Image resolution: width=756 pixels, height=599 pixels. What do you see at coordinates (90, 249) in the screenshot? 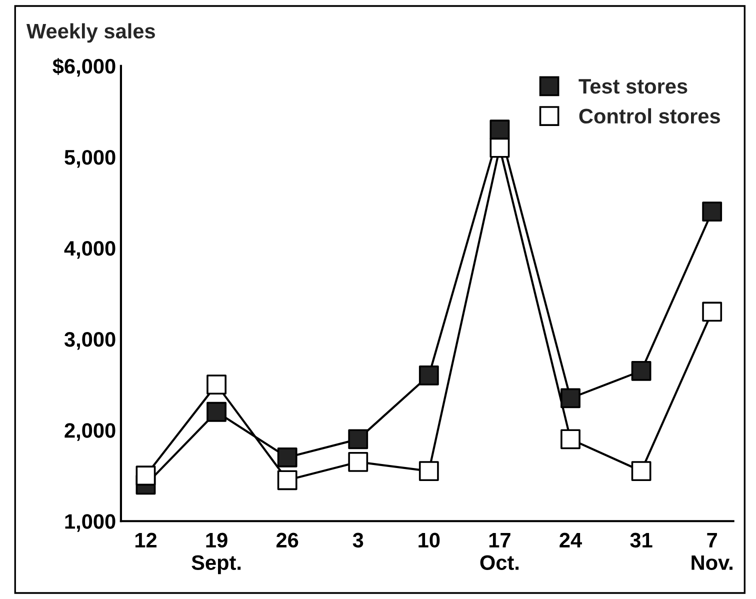
I see `y-tick-label: 4,000` at bounding box center [90, 249].